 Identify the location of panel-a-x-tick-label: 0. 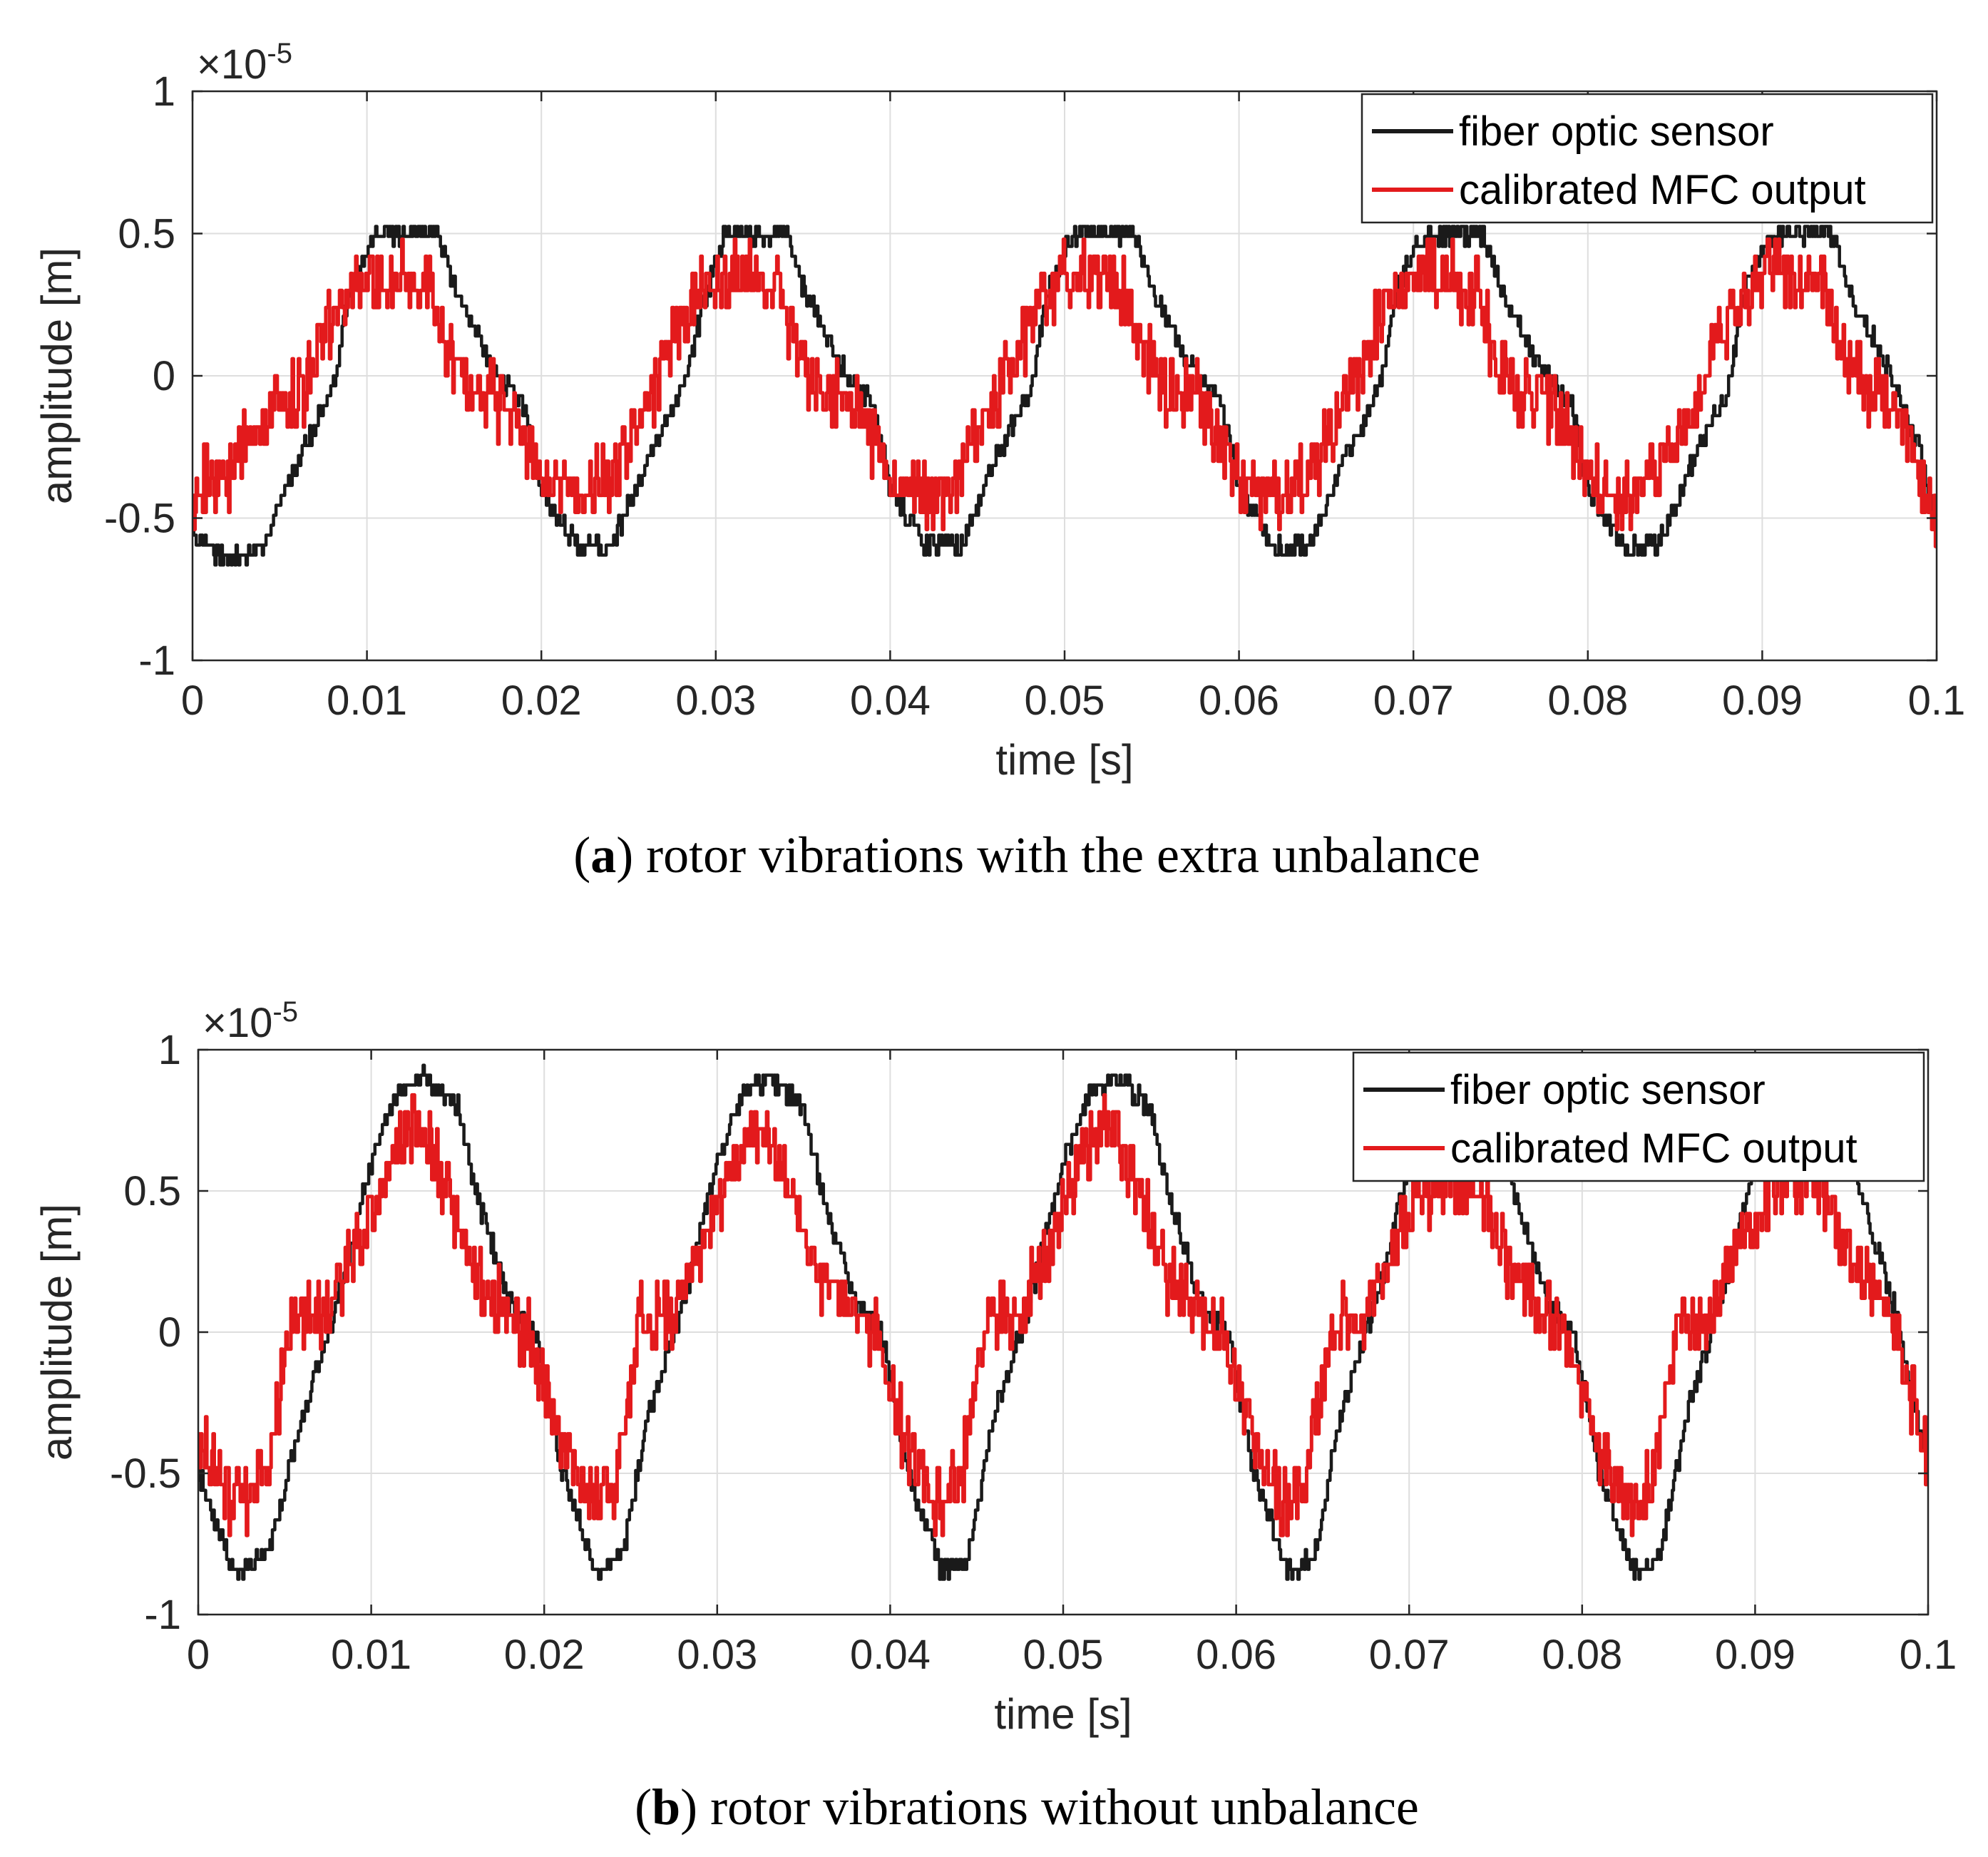
(192, 700).